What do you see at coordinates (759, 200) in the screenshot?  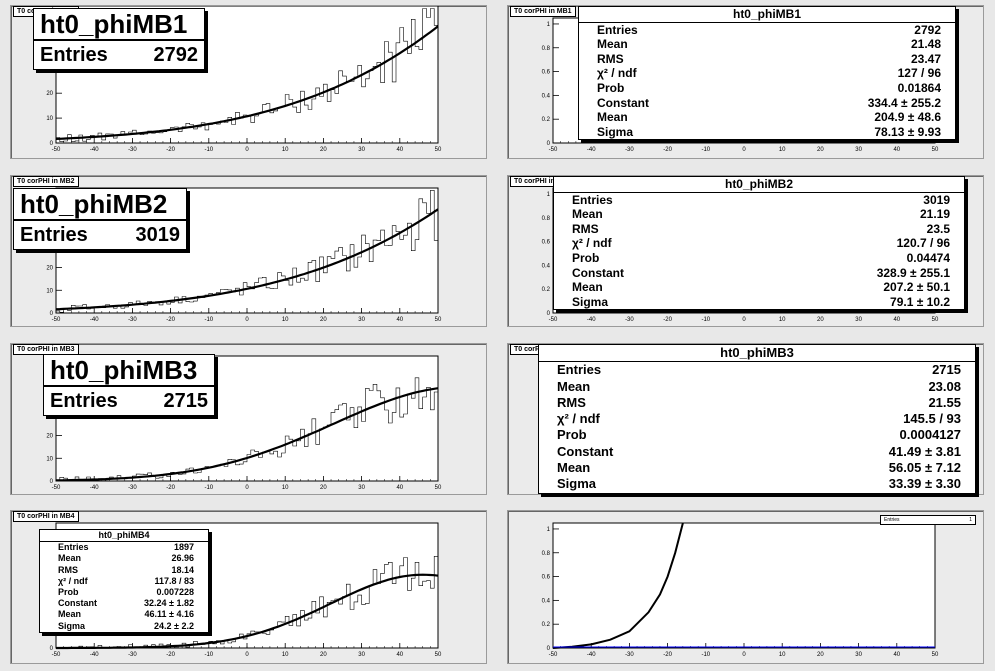 I see `fit-stats-row: Entries 3019` at bounding box center [759, 200].